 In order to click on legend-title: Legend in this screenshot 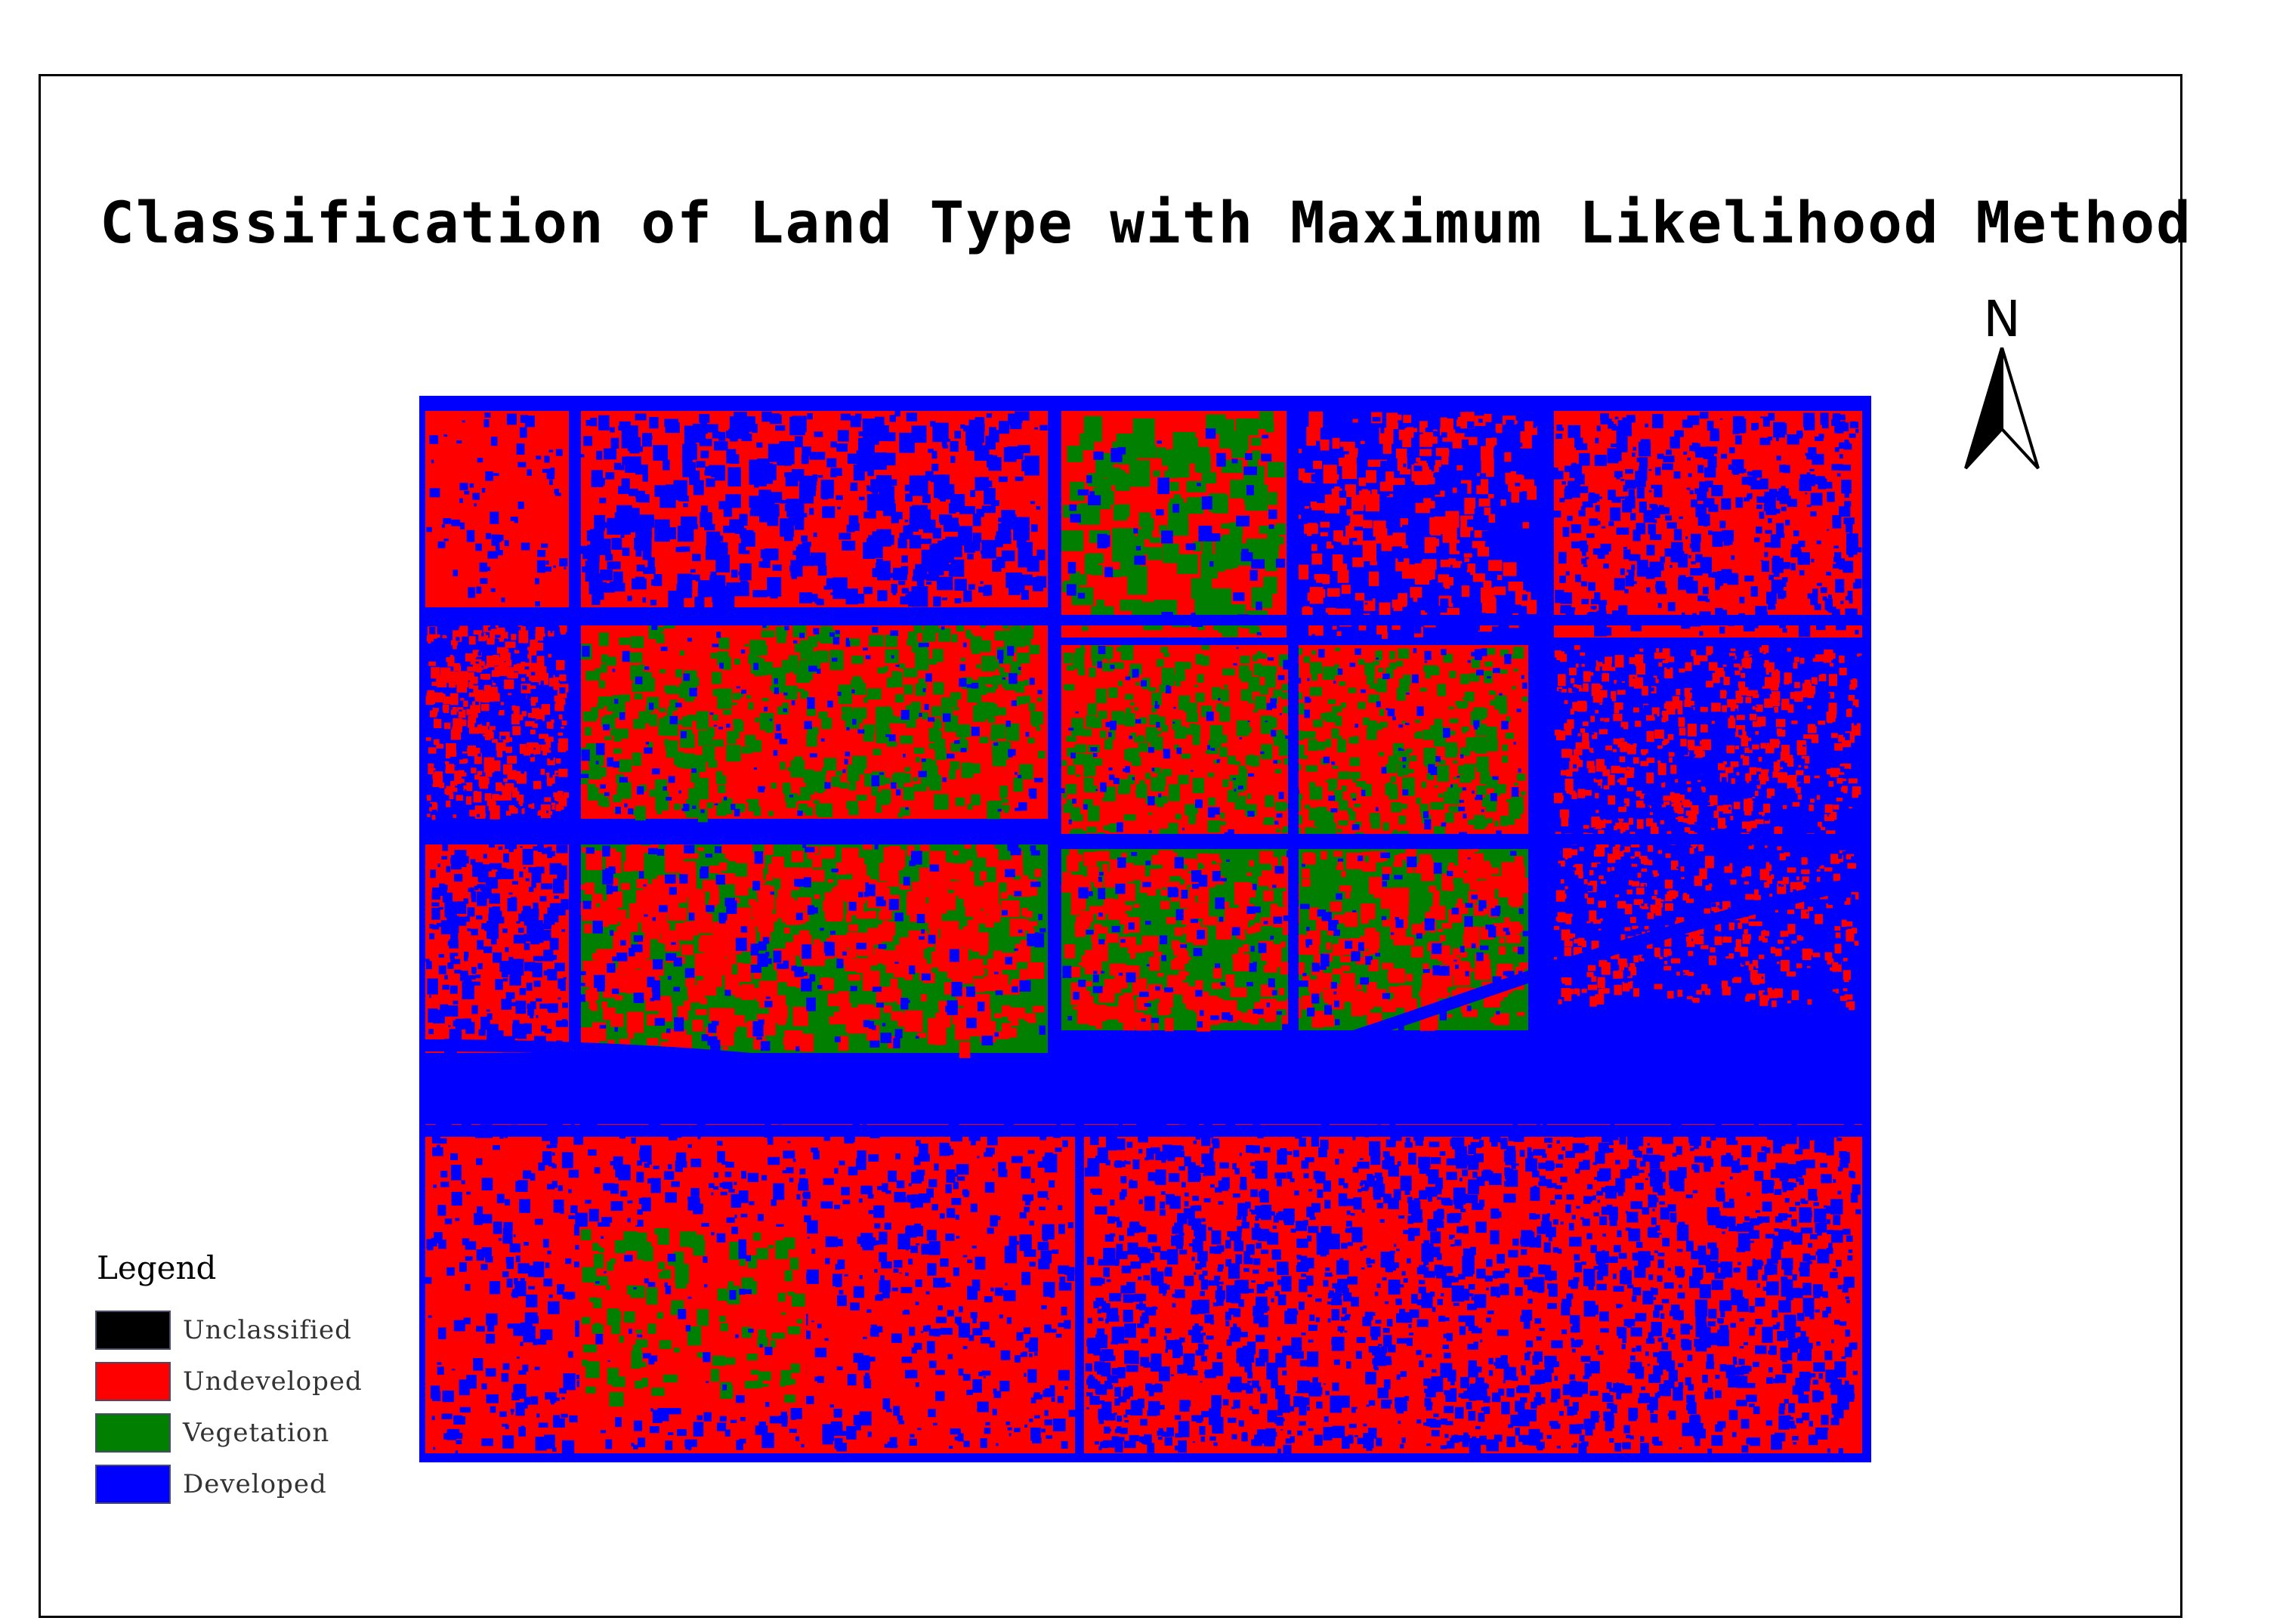, I will do `click(157, 1267)`.